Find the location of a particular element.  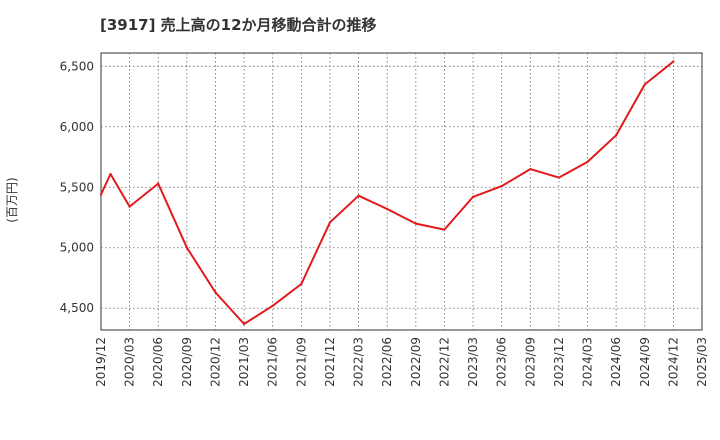

x-tick-label: 2023/12 is located at coordinates (559, 362).